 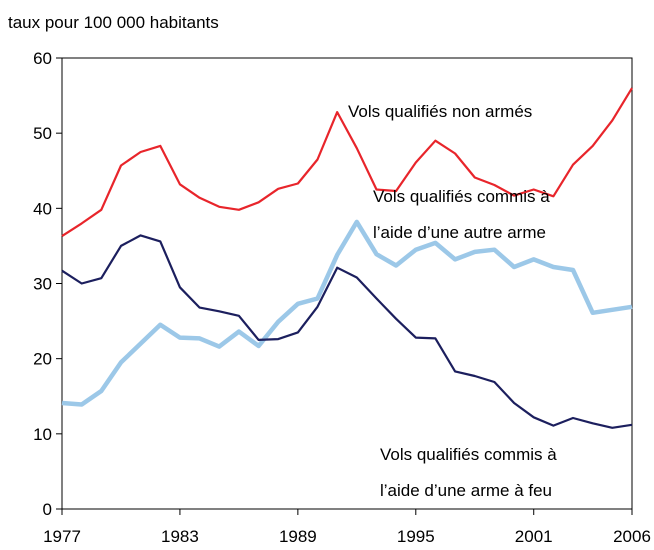 I want to click on y-tick-label: 40, so click(x=42, y=208).